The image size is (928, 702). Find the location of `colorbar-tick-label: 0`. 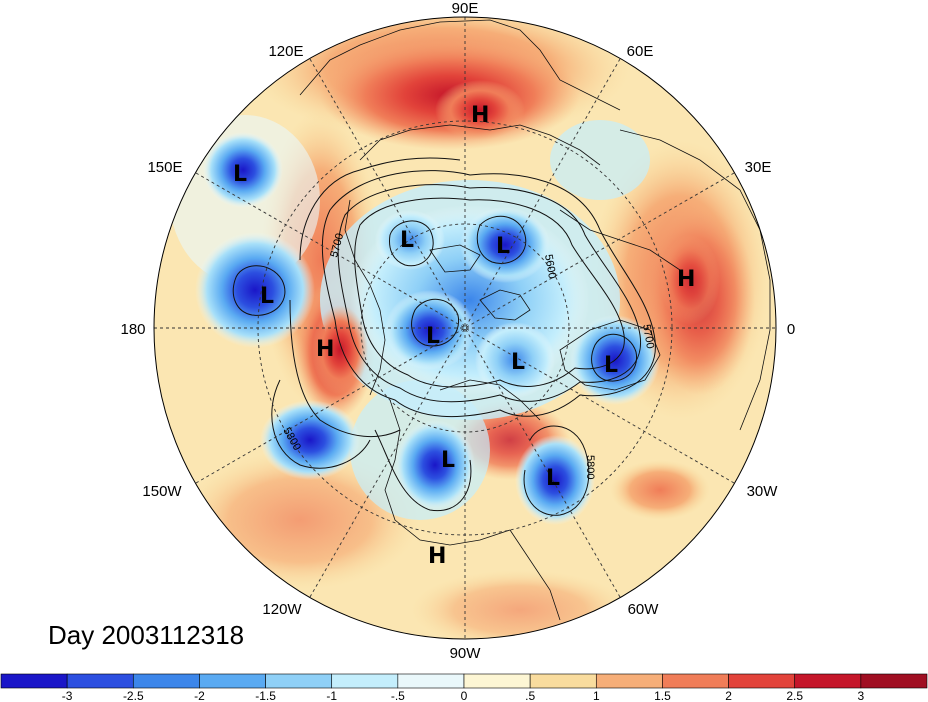

colorbar-tick-label: 0 is located at coordinates (464, 695).